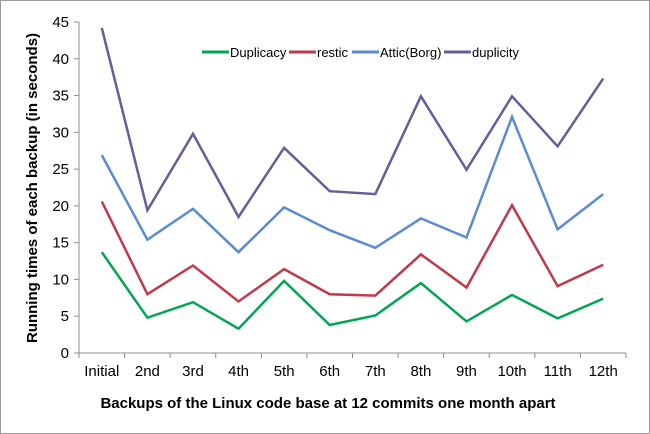 This screenshot has width=650, height=434. I want to click on x-tick-label: 7th, so click(375, 371).